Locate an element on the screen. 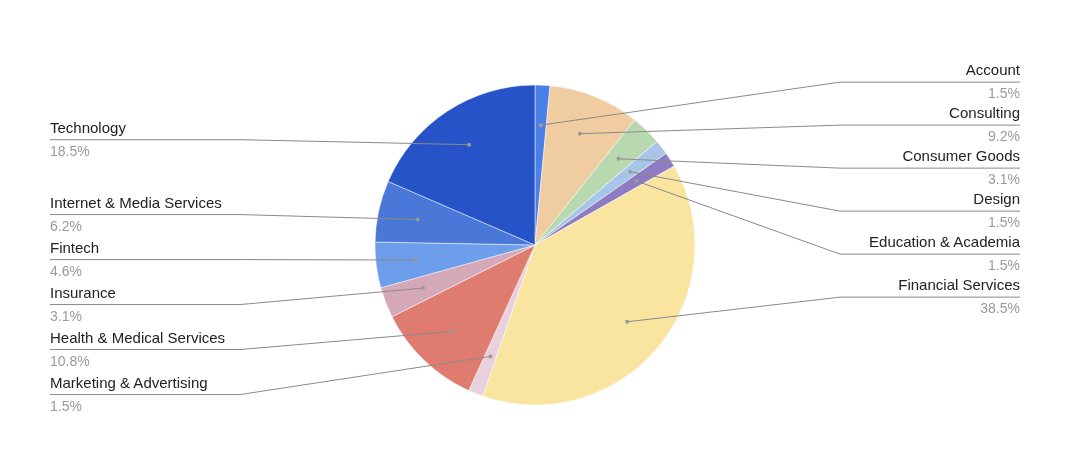 The width and height of the screenshot is (1080, 459). slice-label: Education & Academia is located at coordinates (945, 242).